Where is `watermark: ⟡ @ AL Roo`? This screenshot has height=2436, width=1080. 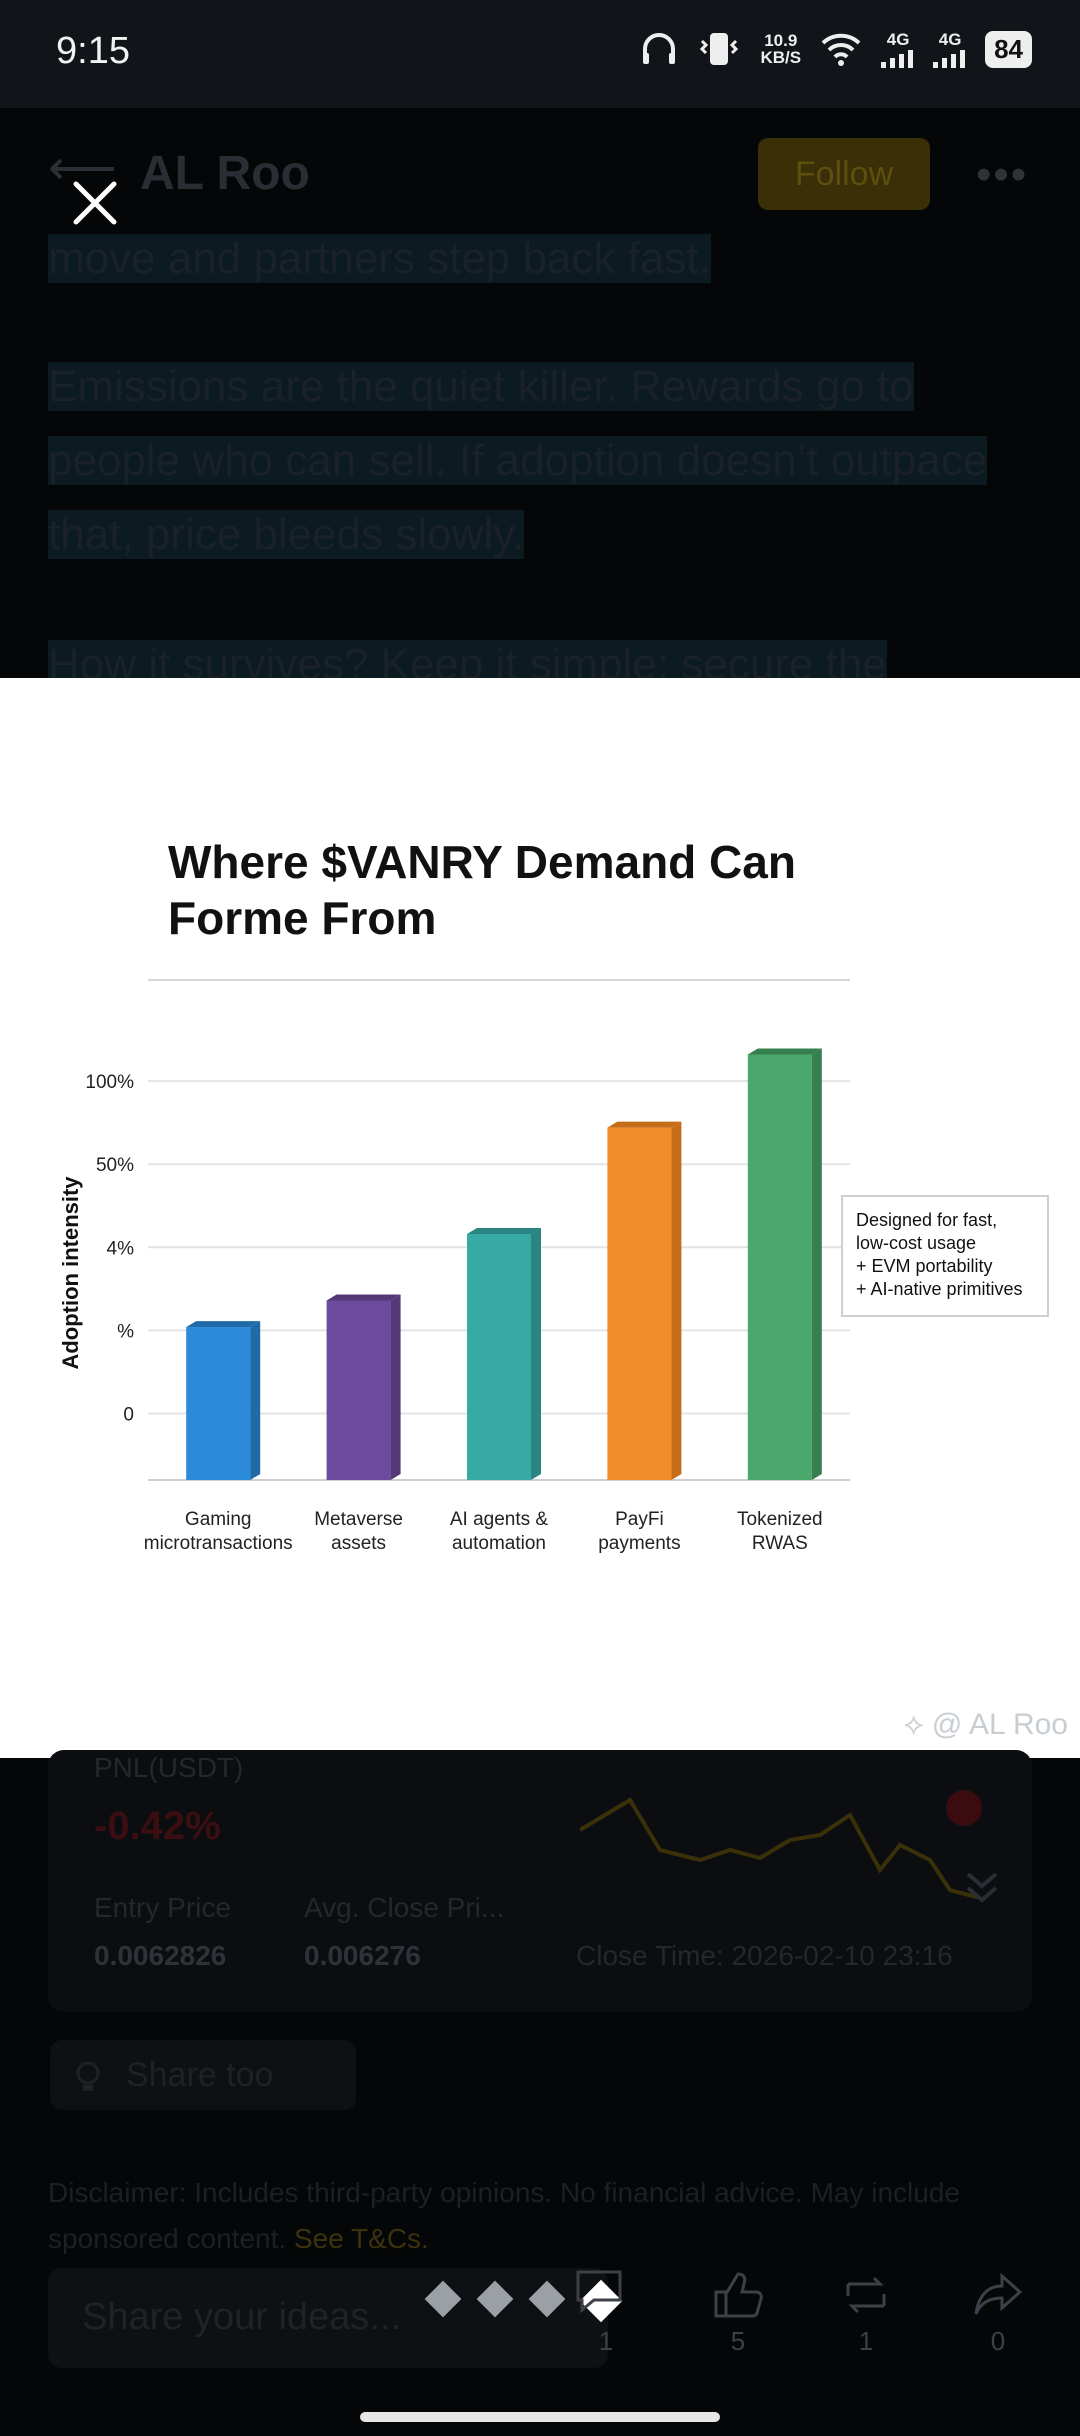 watermark: ⟡ @ AL Roo is located at coordinates (986, 1725).